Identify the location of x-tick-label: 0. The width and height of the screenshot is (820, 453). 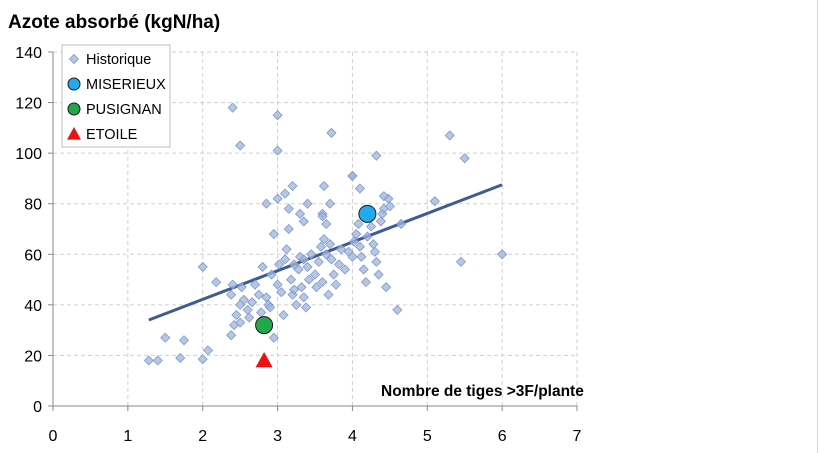
(53, 436).